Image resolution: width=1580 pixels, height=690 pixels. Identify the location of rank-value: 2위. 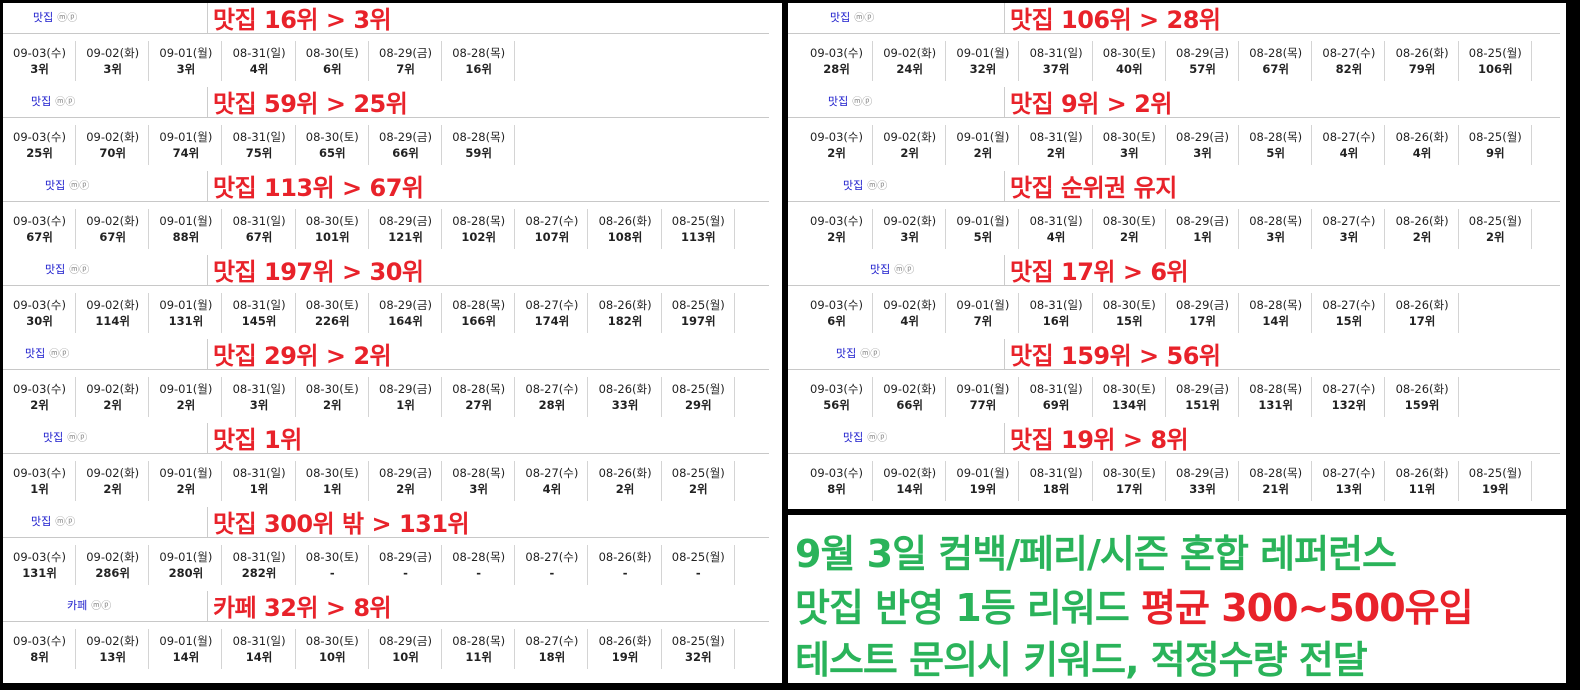
(836, 237).